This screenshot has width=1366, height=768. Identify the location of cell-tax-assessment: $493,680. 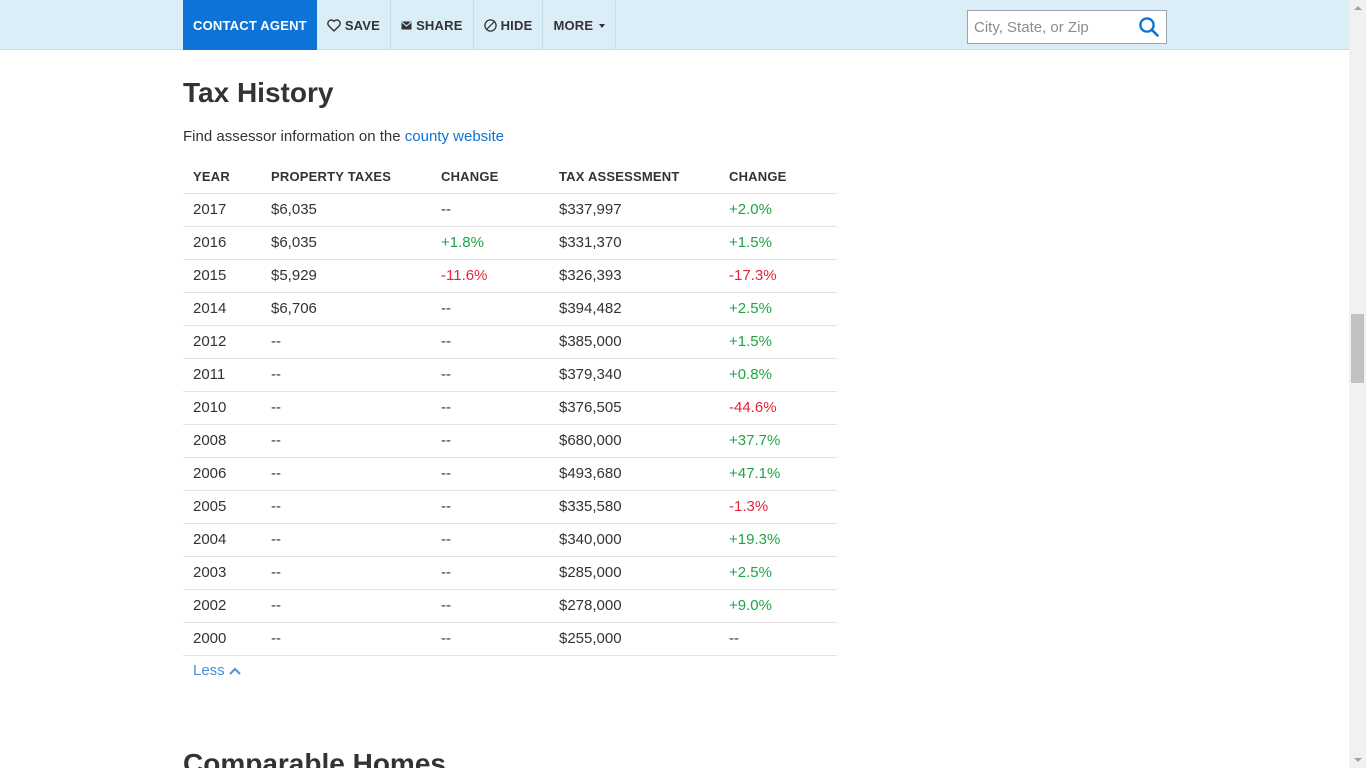
(634, 474).